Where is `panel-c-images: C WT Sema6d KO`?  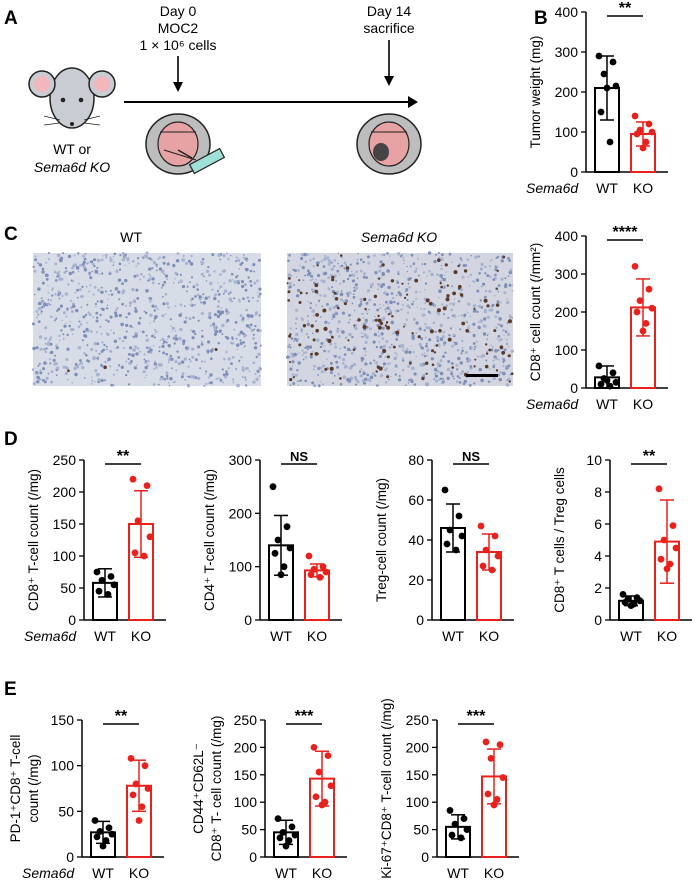 panel-c-images: C WT Sema6d KO is located at coordinates (259, 306).